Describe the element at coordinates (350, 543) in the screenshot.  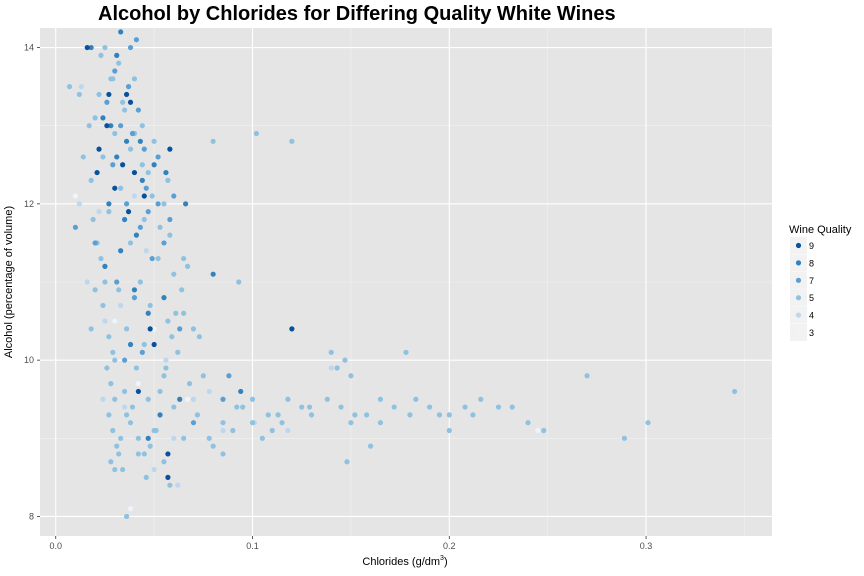
I see `x-axis-ticks: 0.0 0.1 0.2 0.3` at that location.